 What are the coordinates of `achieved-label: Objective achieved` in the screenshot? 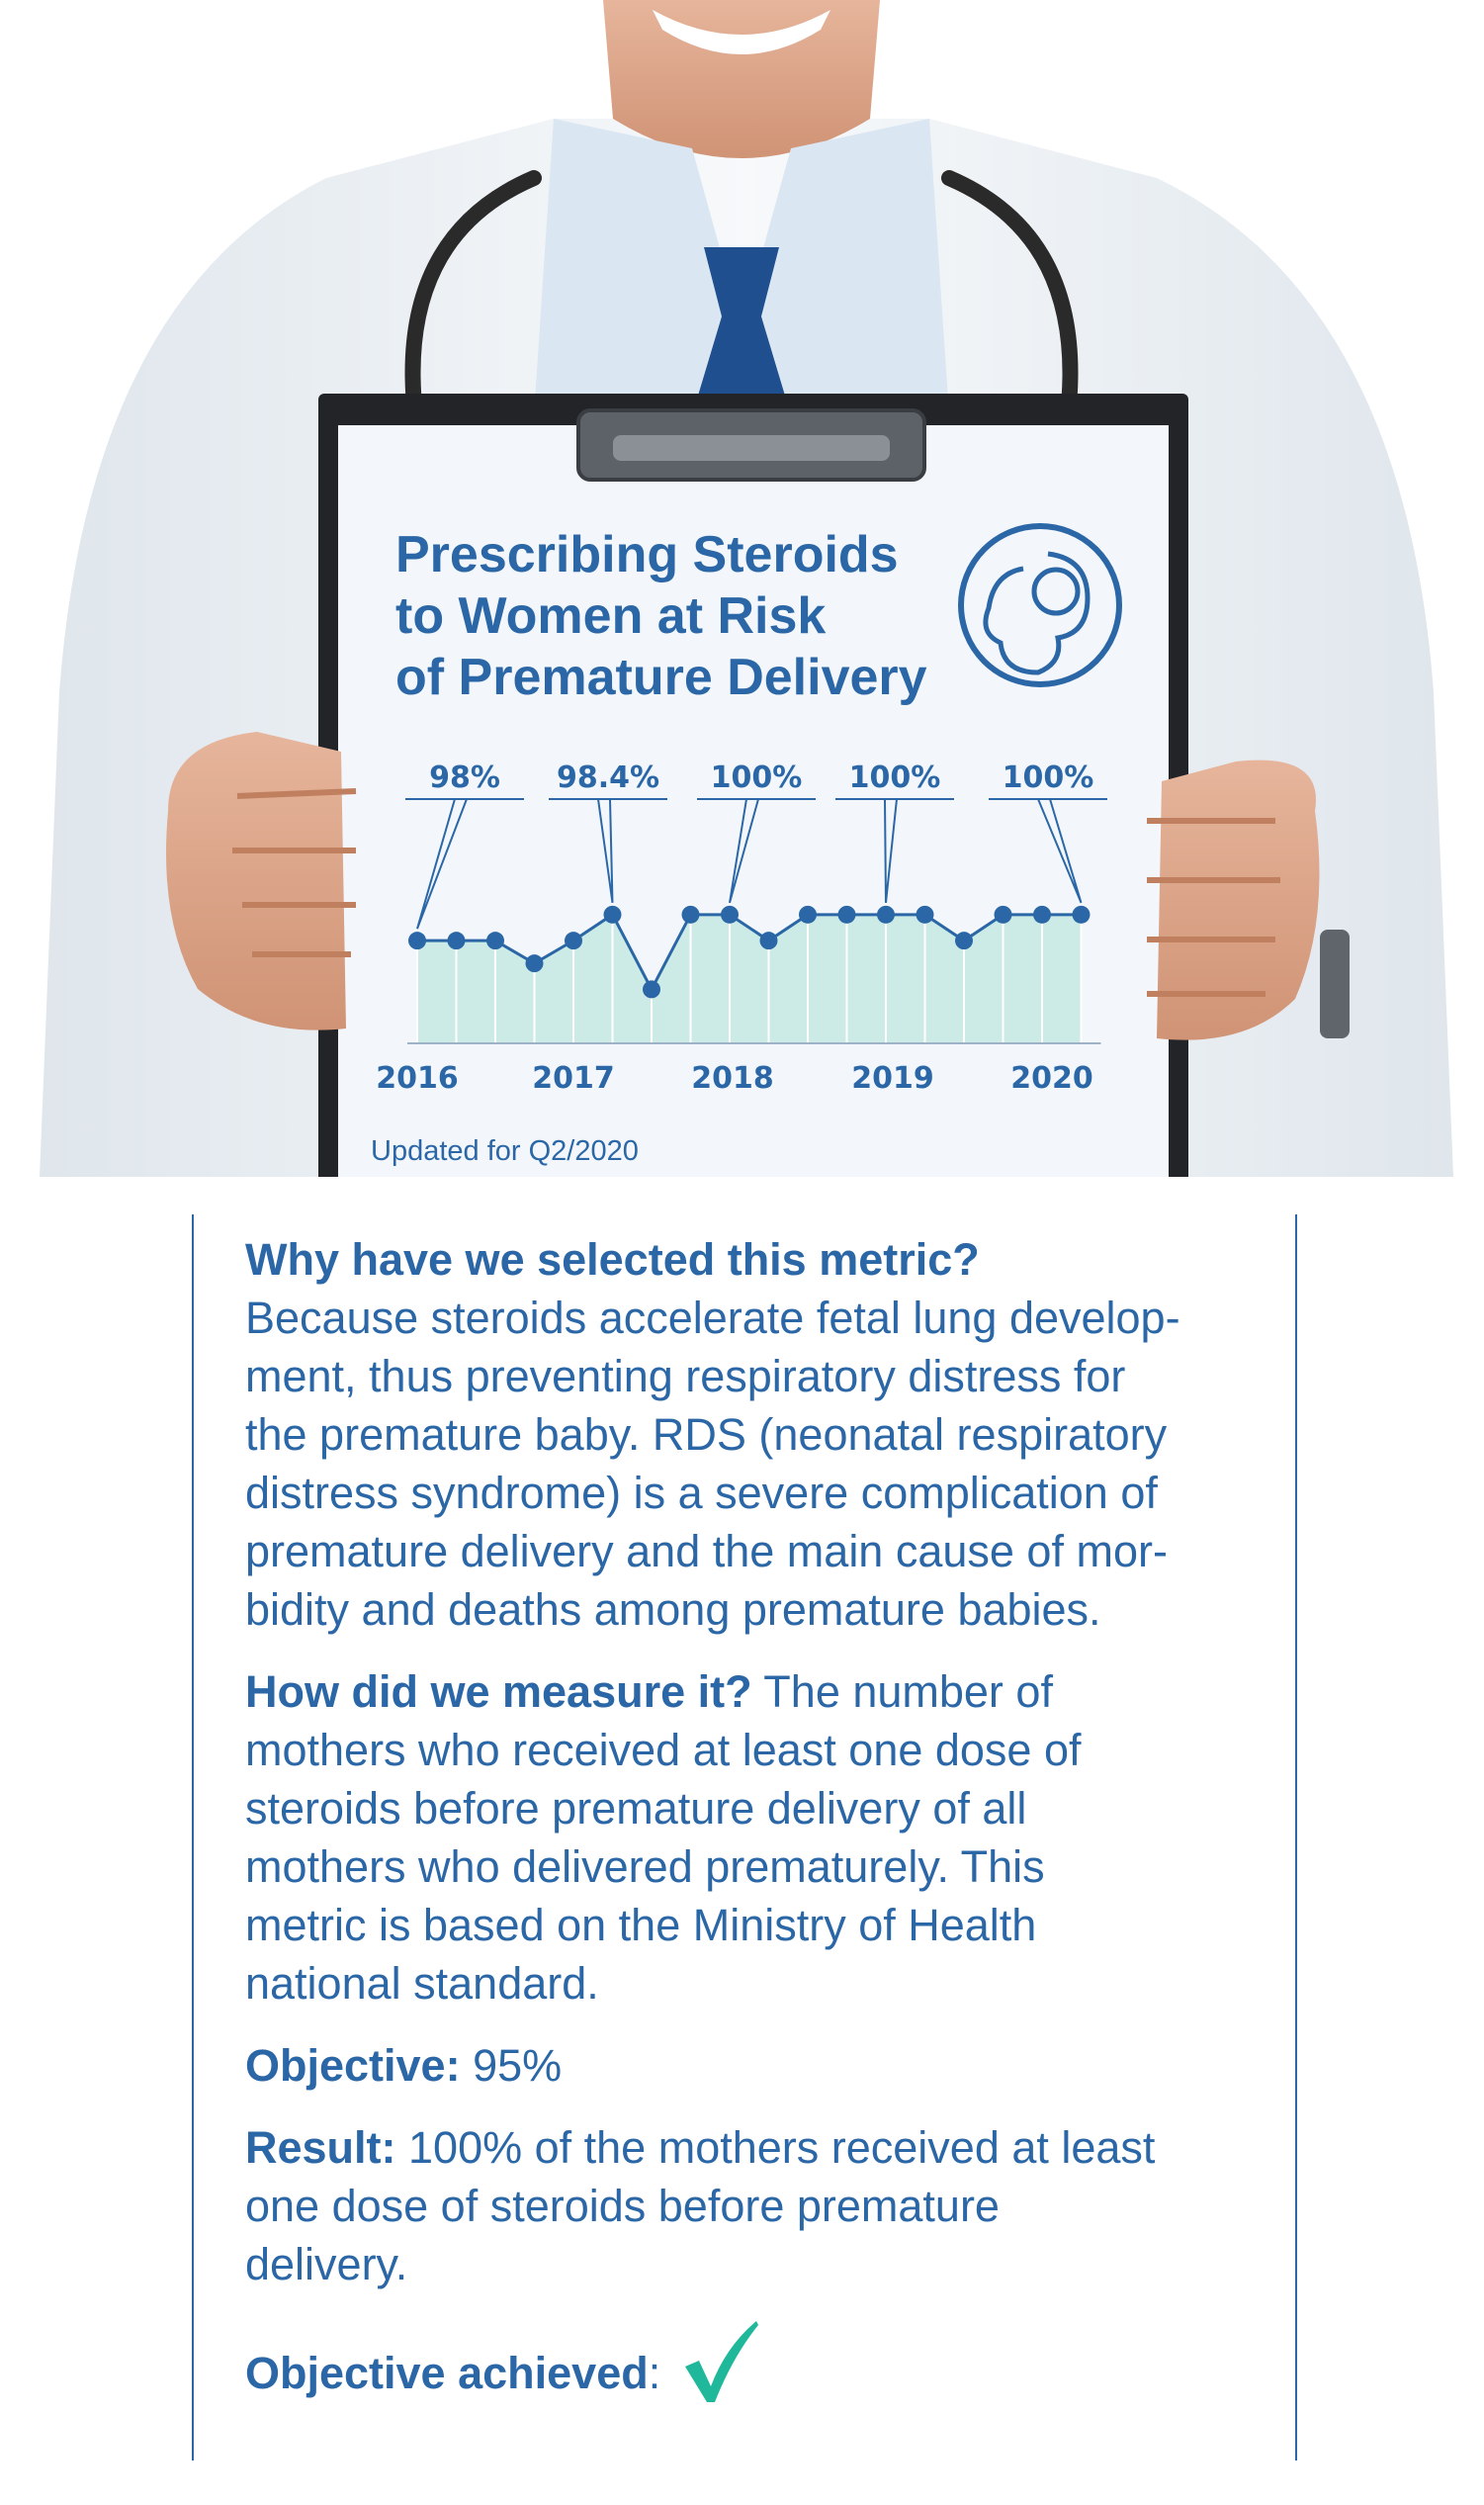 It's located at (447, 2373).